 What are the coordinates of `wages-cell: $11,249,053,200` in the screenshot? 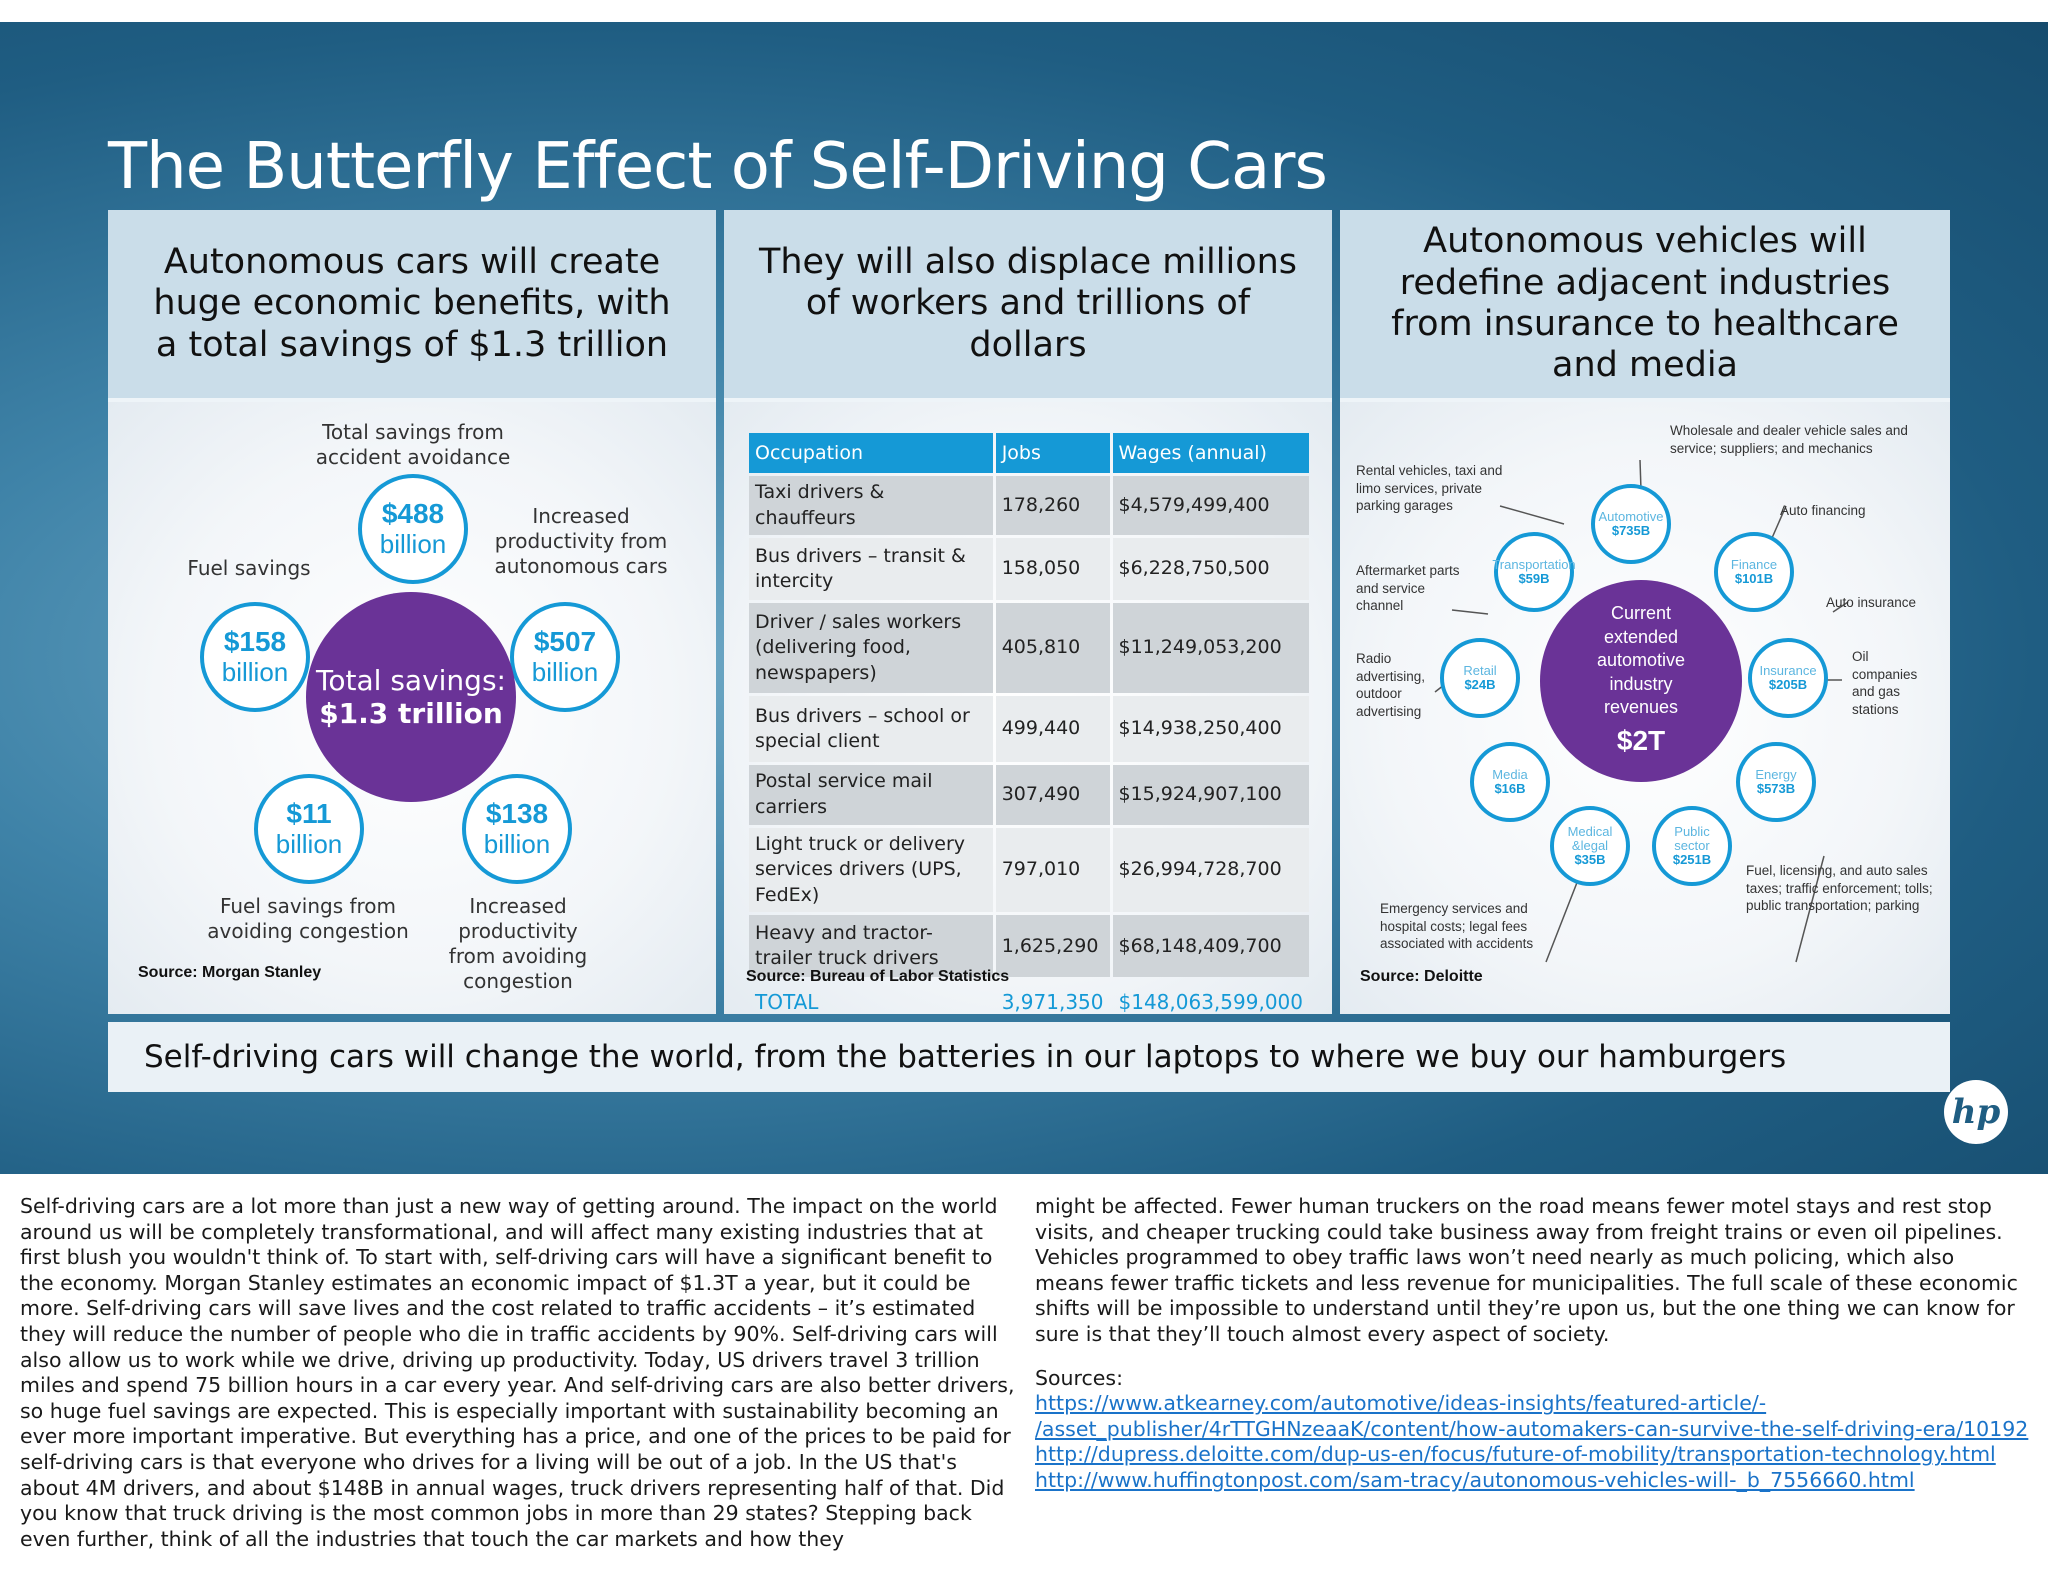 It's located at (1210, 648).